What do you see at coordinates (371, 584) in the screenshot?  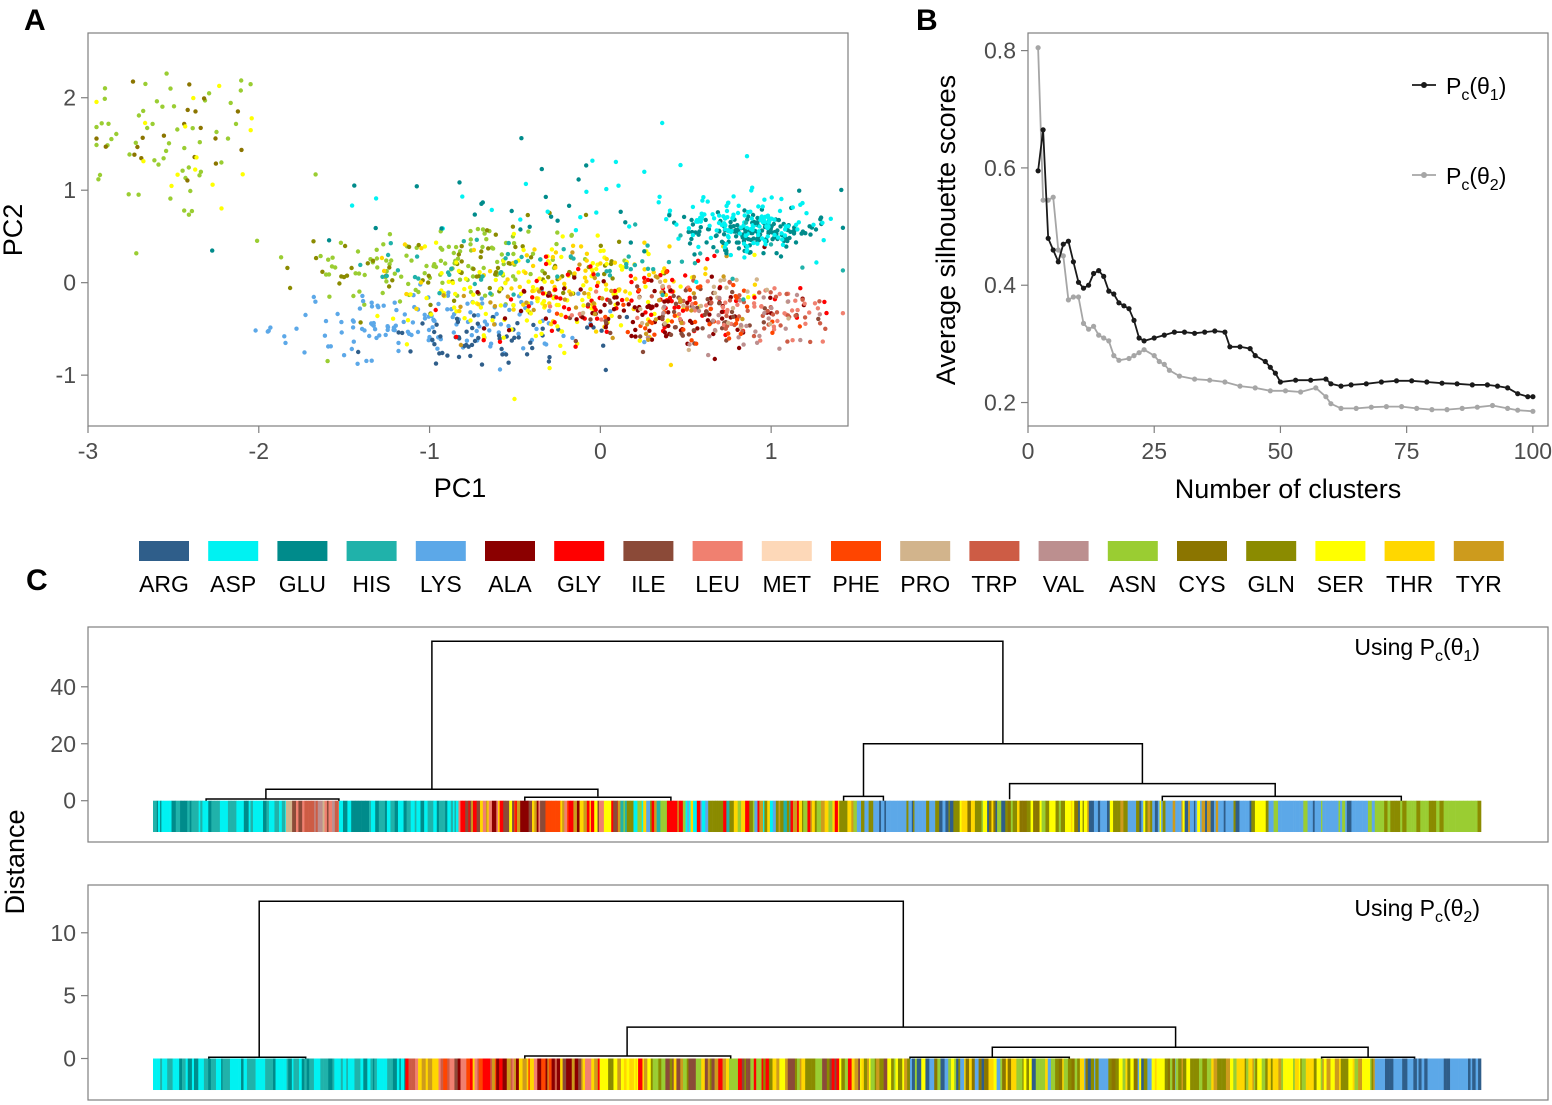 I see `legend-label-his: HIS` at bounding box center [371, 584].